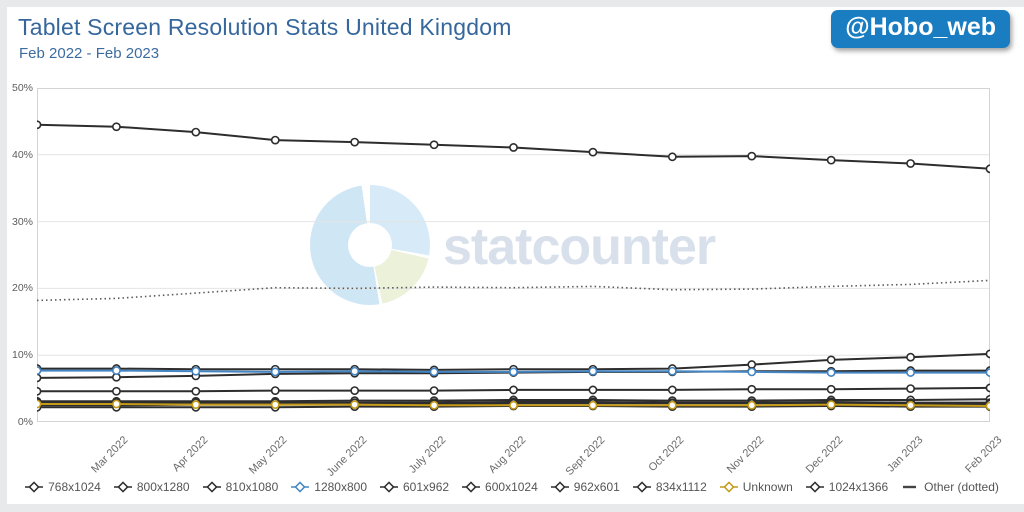  Describe the element at coordinates (196, 391) in the screenshot. I see `data-point-601x962-Apr-2022` at that location.